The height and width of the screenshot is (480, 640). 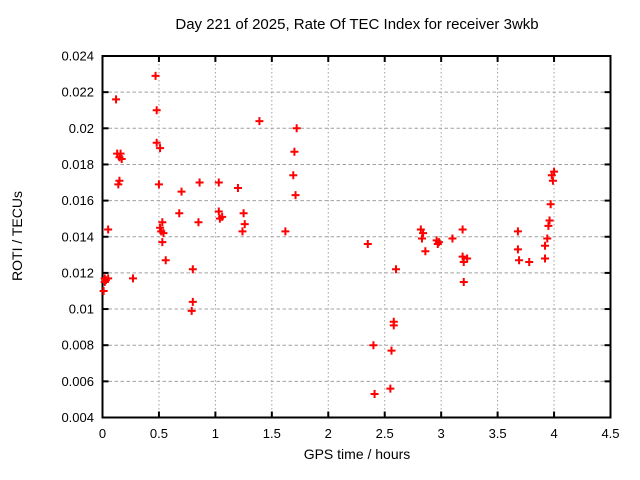 What do you see at coordinates (328, 433) in the screenshot?
I see `x-tick-label: 2` at bounding box center [328, 433].